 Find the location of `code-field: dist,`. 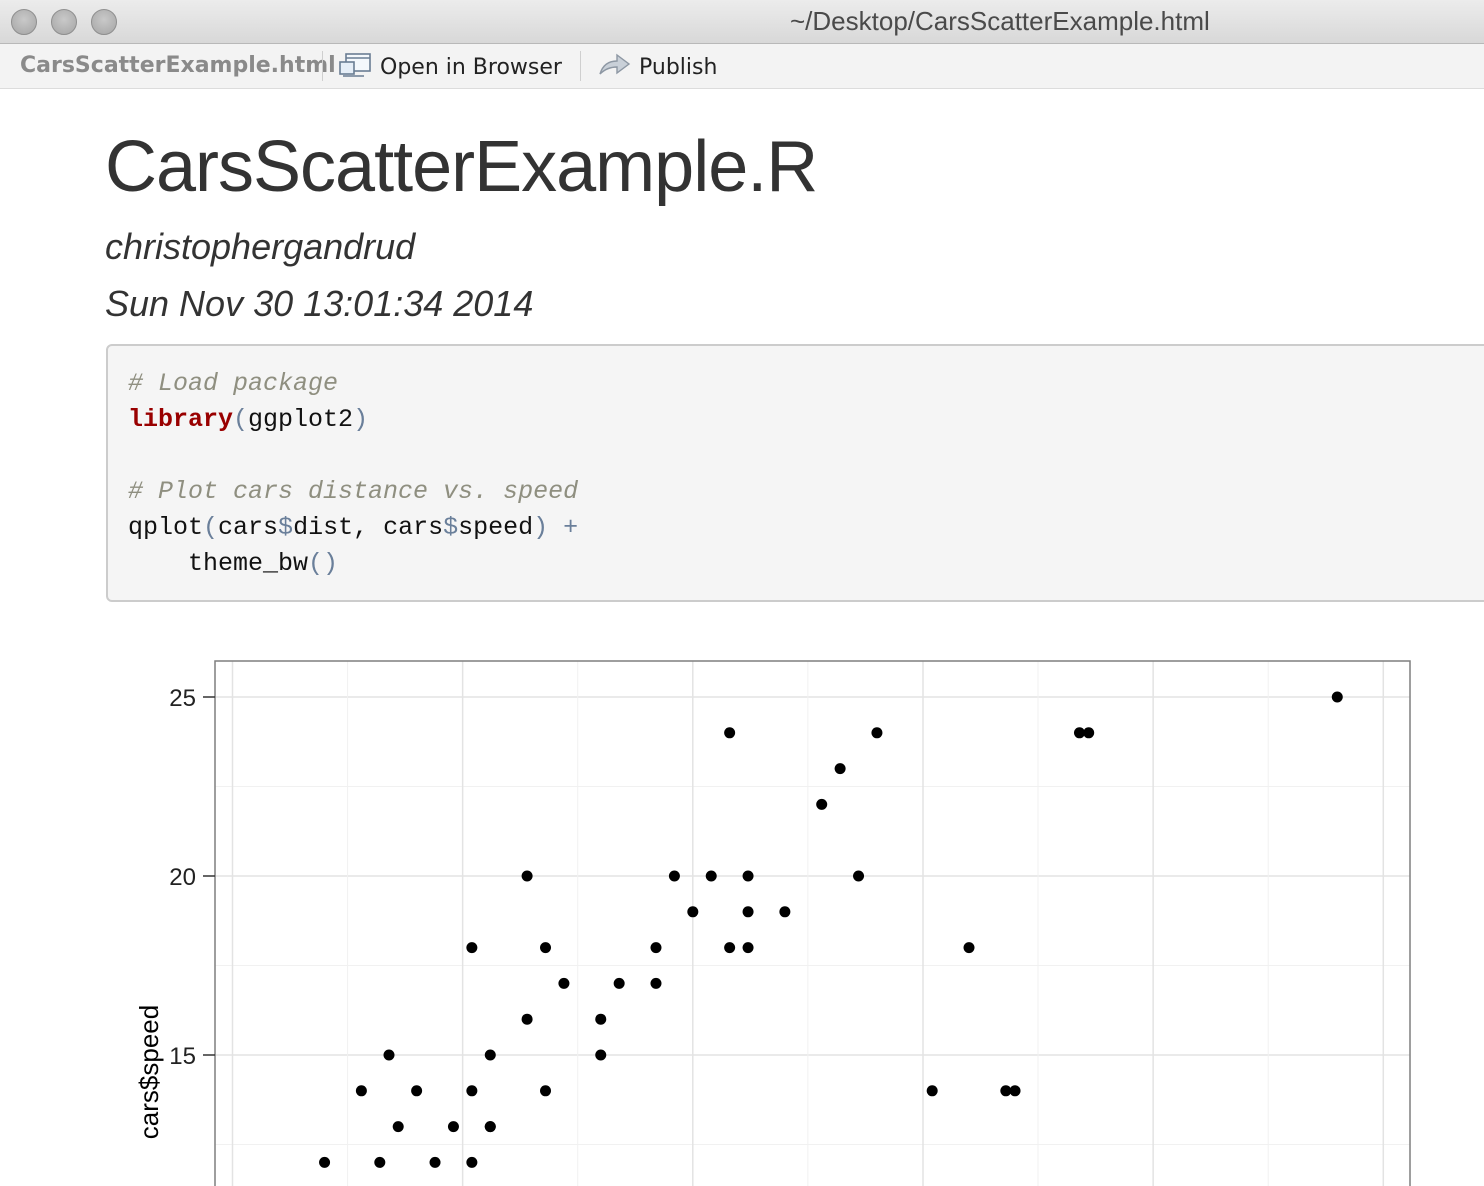

code-field: dist, is located at coordinates (338, 527).